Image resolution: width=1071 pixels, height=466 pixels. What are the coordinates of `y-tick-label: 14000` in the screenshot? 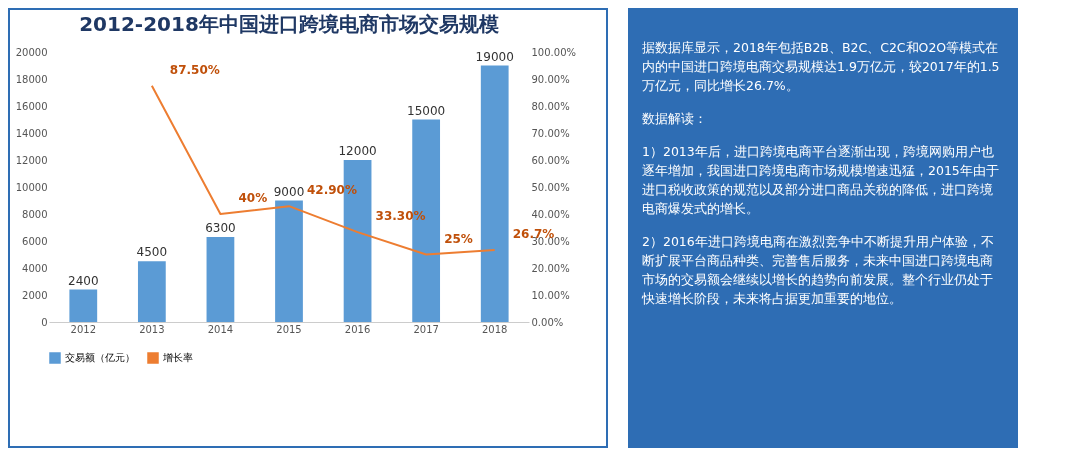 It's located at (31, 133).